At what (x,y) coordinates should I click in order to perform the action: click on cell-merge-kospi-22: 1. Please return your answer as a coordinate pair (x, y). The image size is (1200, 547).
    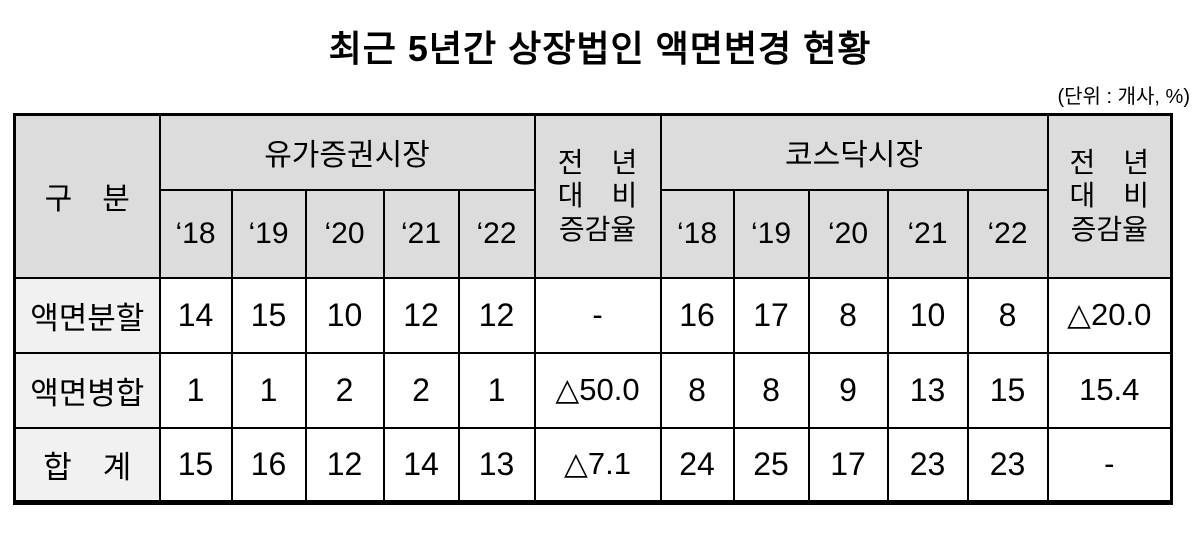
    Looking at the image, I should click on (496, 390).